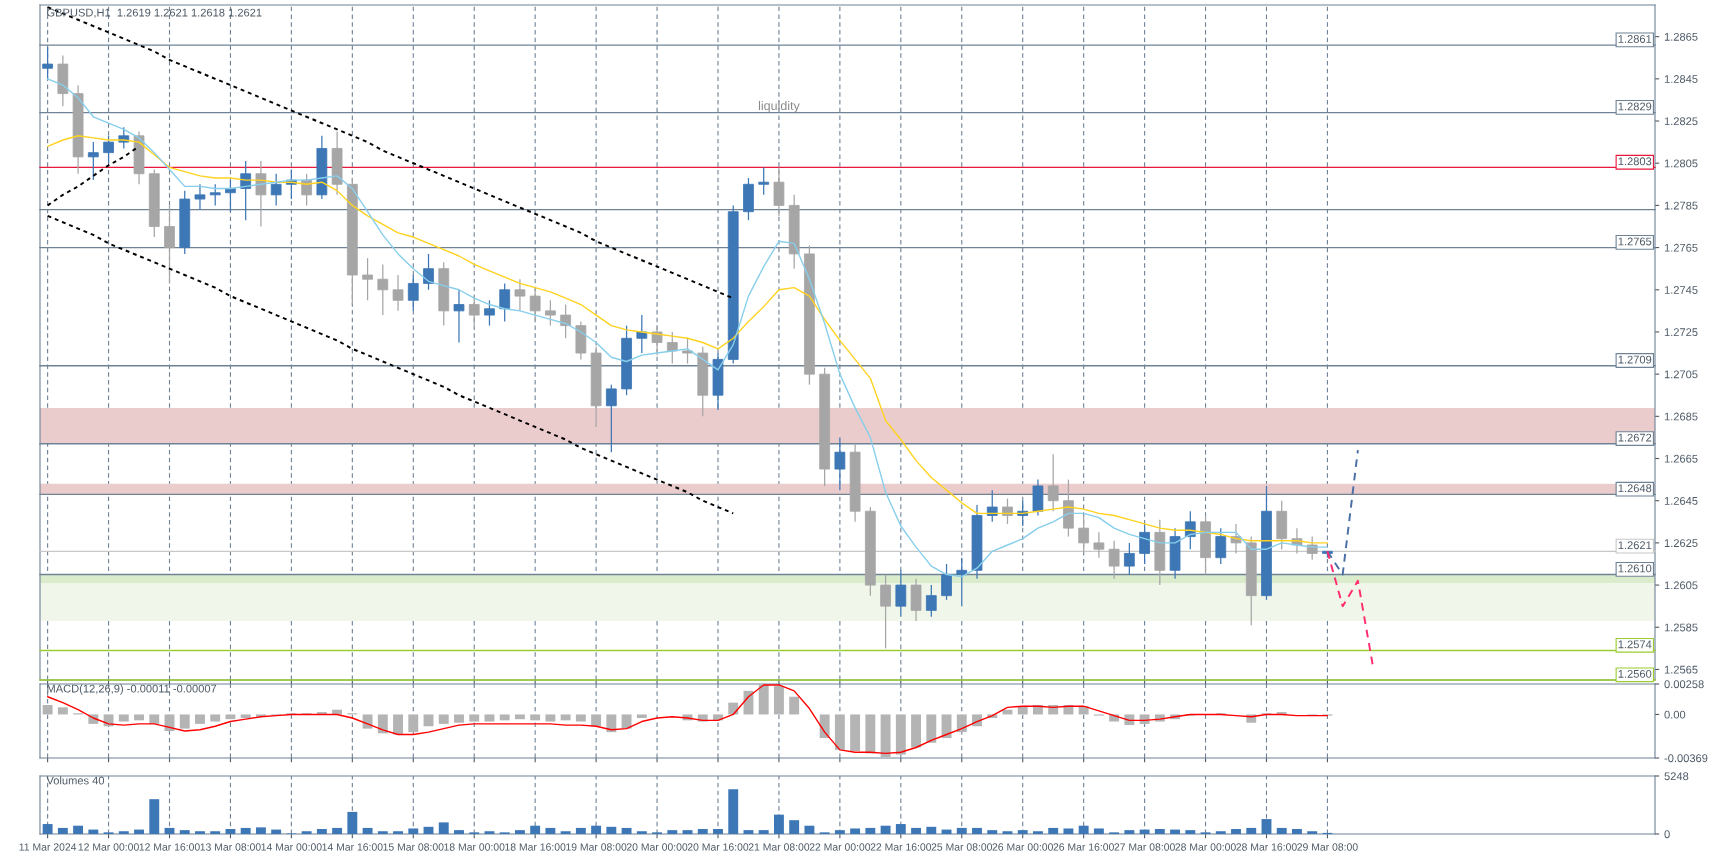 This screenshot has width=1733, height=862. I want to click on y-tick-label: 0, so click(1667, 834).